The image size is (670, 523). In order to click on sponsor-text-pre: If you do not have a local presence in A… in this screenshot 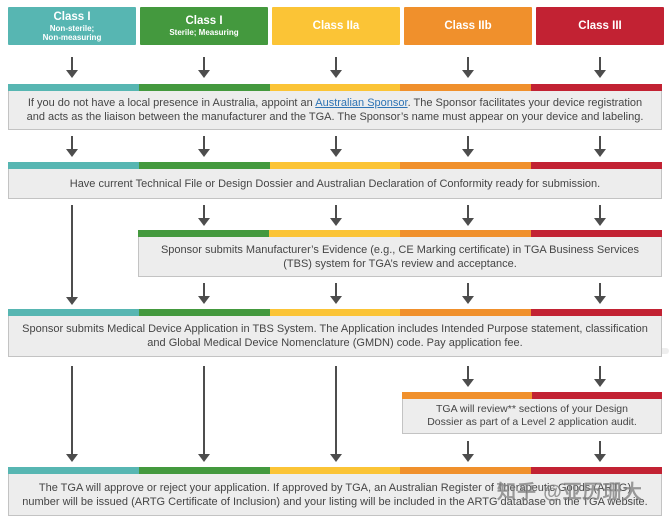, I will do `click(171, 103)`.